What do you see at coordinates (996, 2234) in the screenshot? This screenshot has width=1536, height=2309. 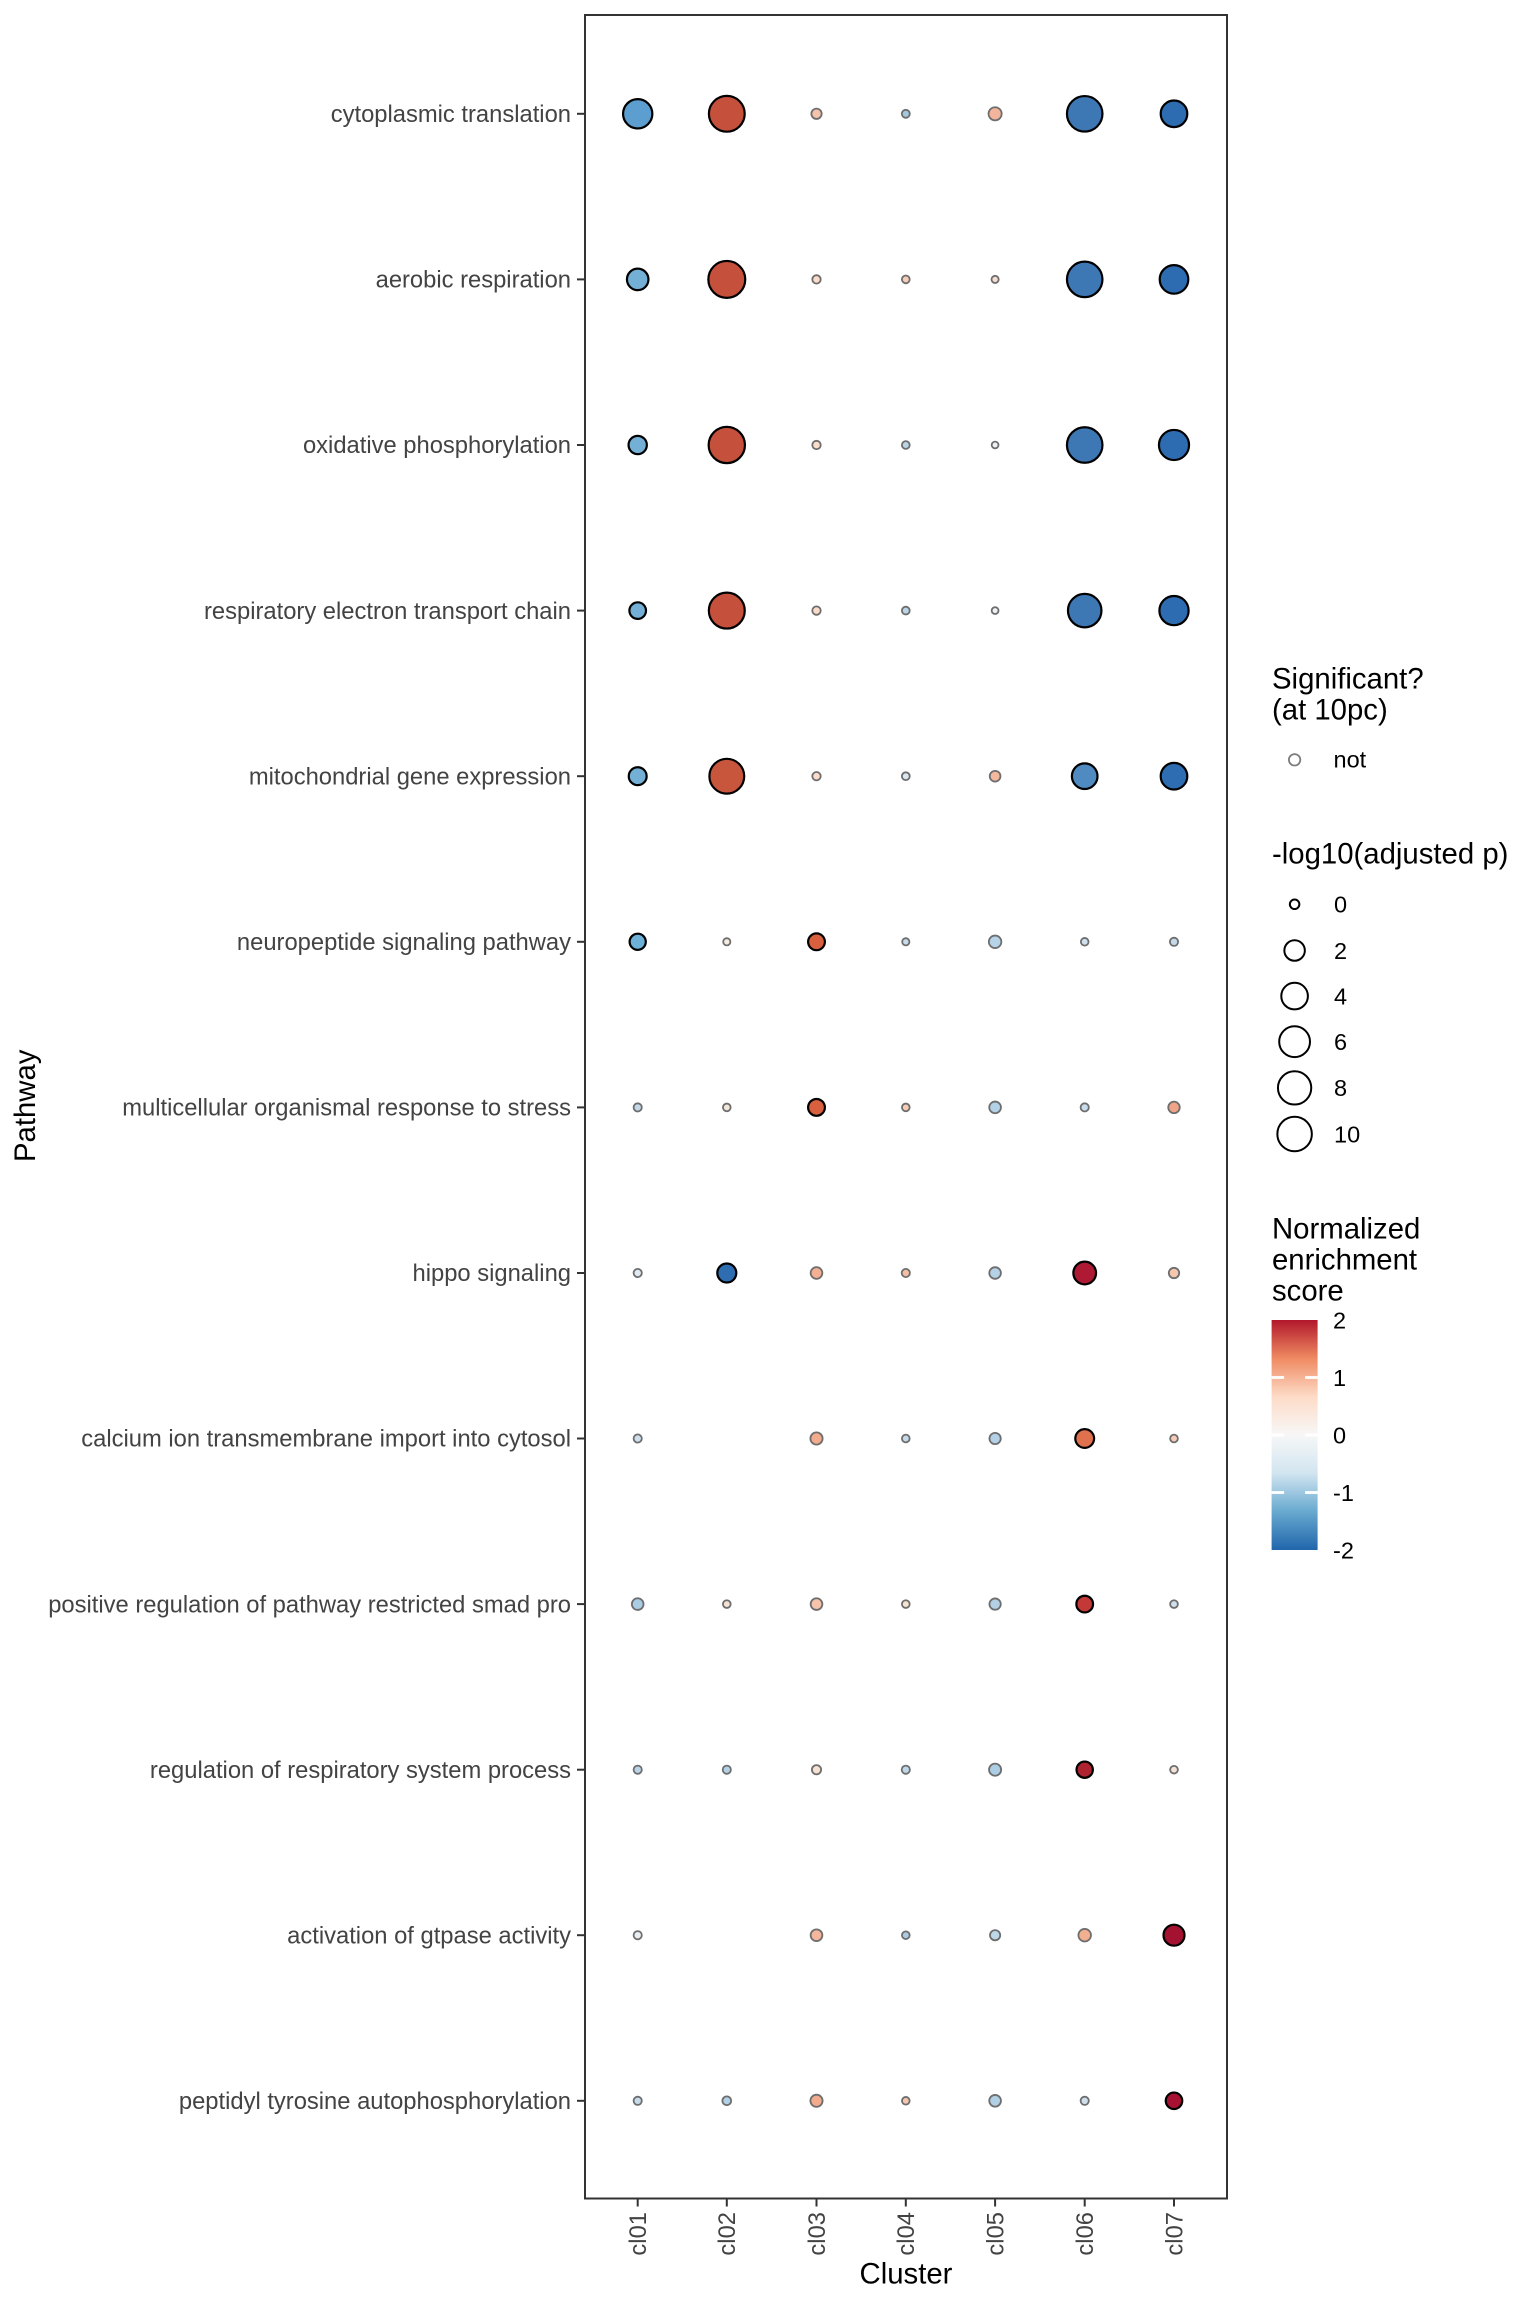 I see `svg-text: cl05` at bounding box center [996, 2234].